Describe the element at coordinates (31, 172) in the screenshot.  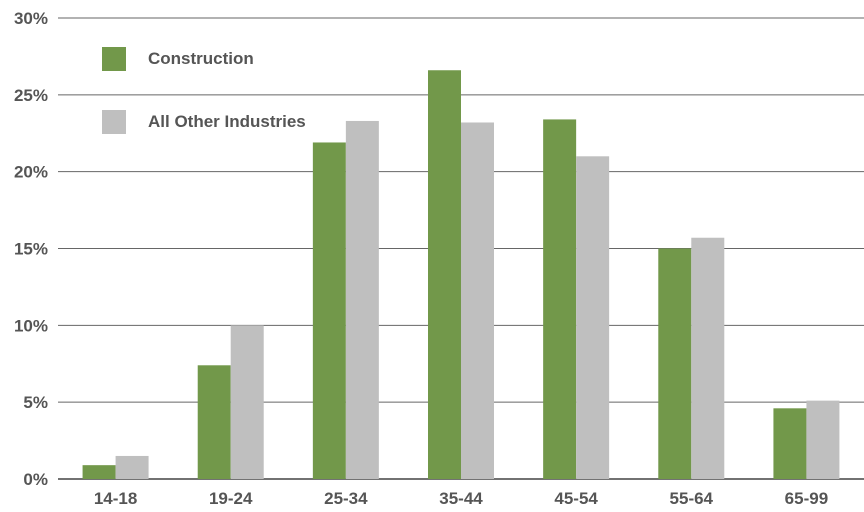
I see `y-tick-label: 20%` at that location.